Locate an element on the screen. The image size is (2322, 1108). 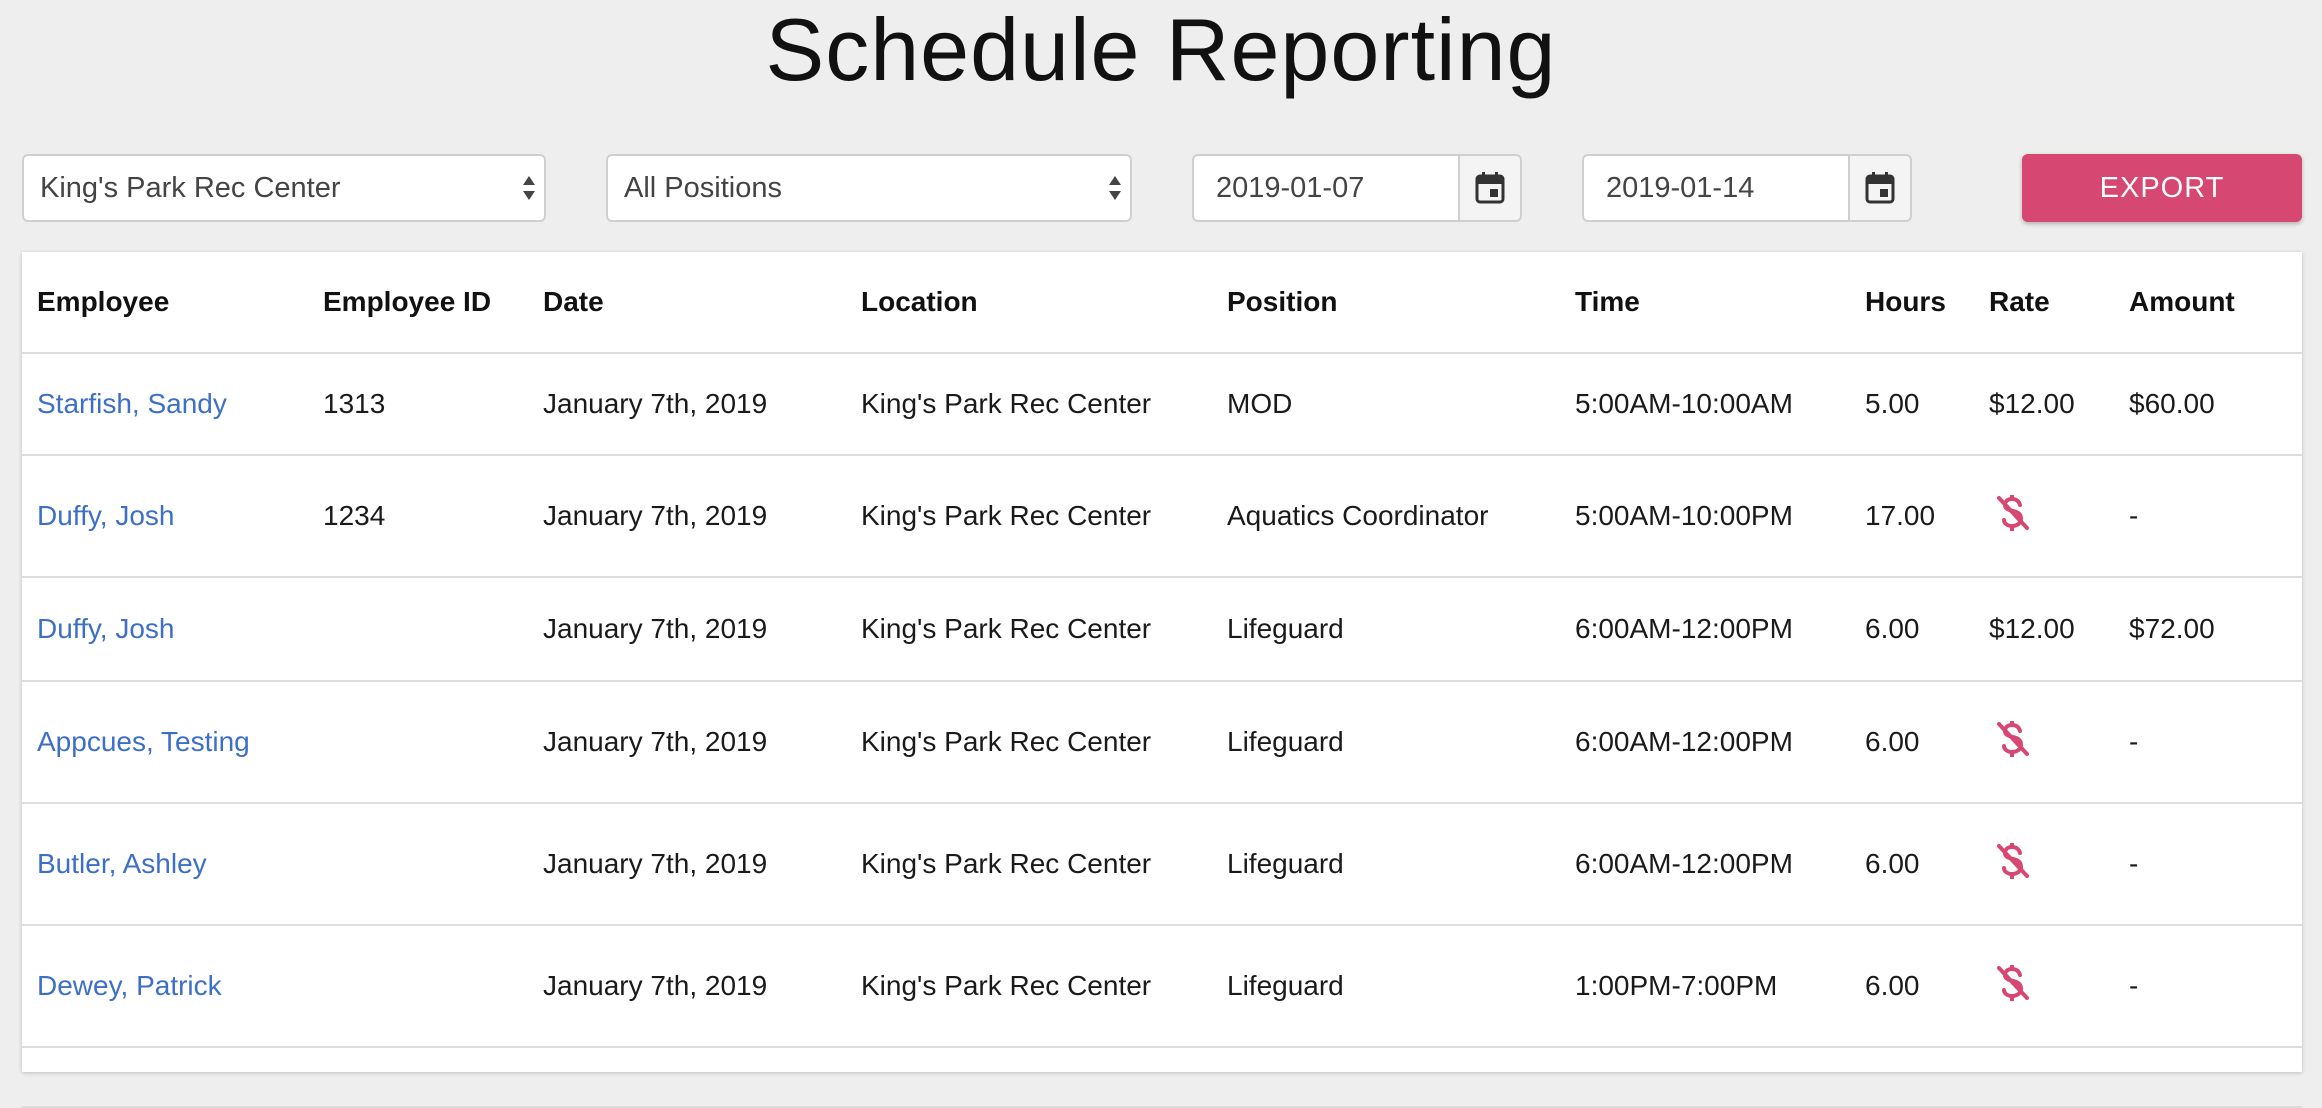
hours-cell: 17.00 is located at coordinates (1912, 516).